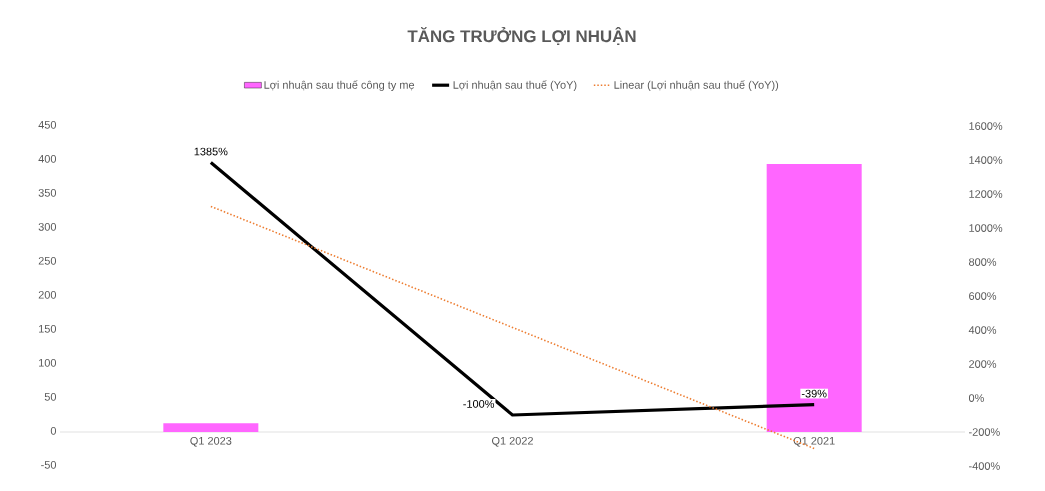  Describe the element at coordinates (521, 36) in the screenshot. I see `chart-title: TĂNG TRƯỞNG LỢI NHUẬN` at that location.